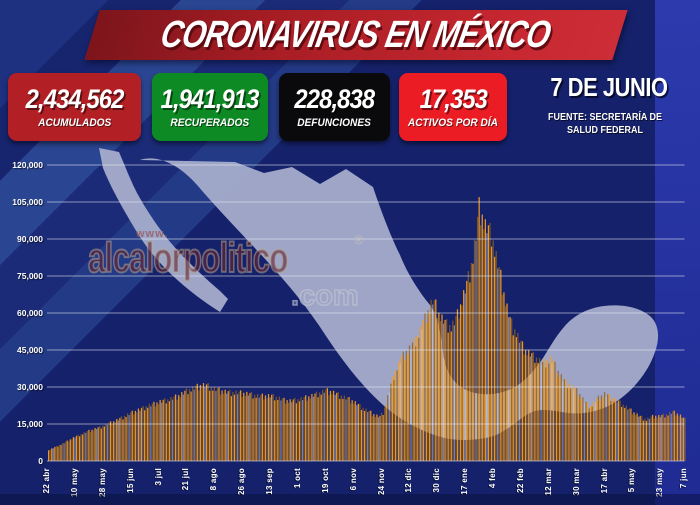  Describe the element at coordinates (464, 481) in the screenshot. I see `x-axis-tick-label: 17 ene` at that location.